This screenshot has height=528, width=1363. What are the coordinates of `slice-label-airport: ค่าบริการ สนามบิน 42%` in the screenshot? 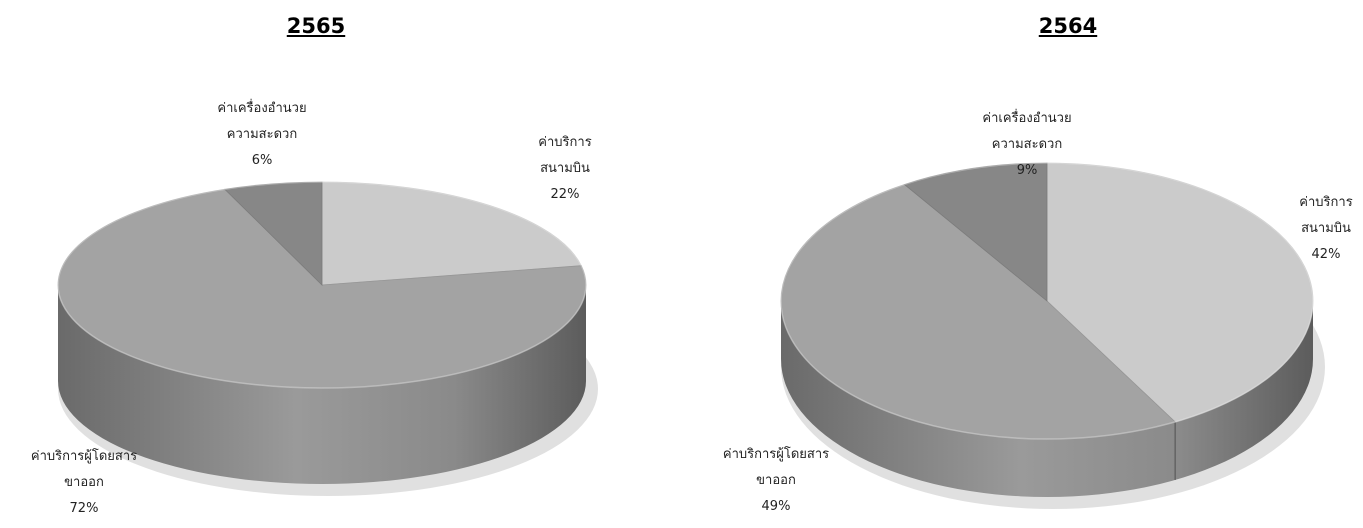 It's located at (1325, 229).